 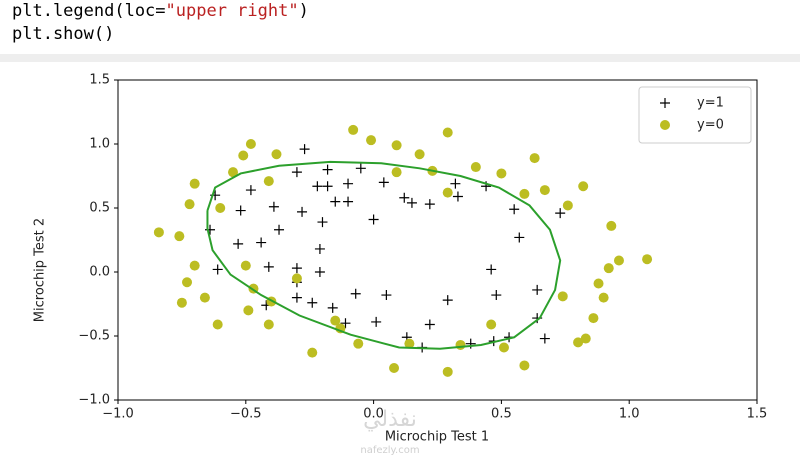 I want to click on watermark: نفذلي, so click(x=390, y=419).